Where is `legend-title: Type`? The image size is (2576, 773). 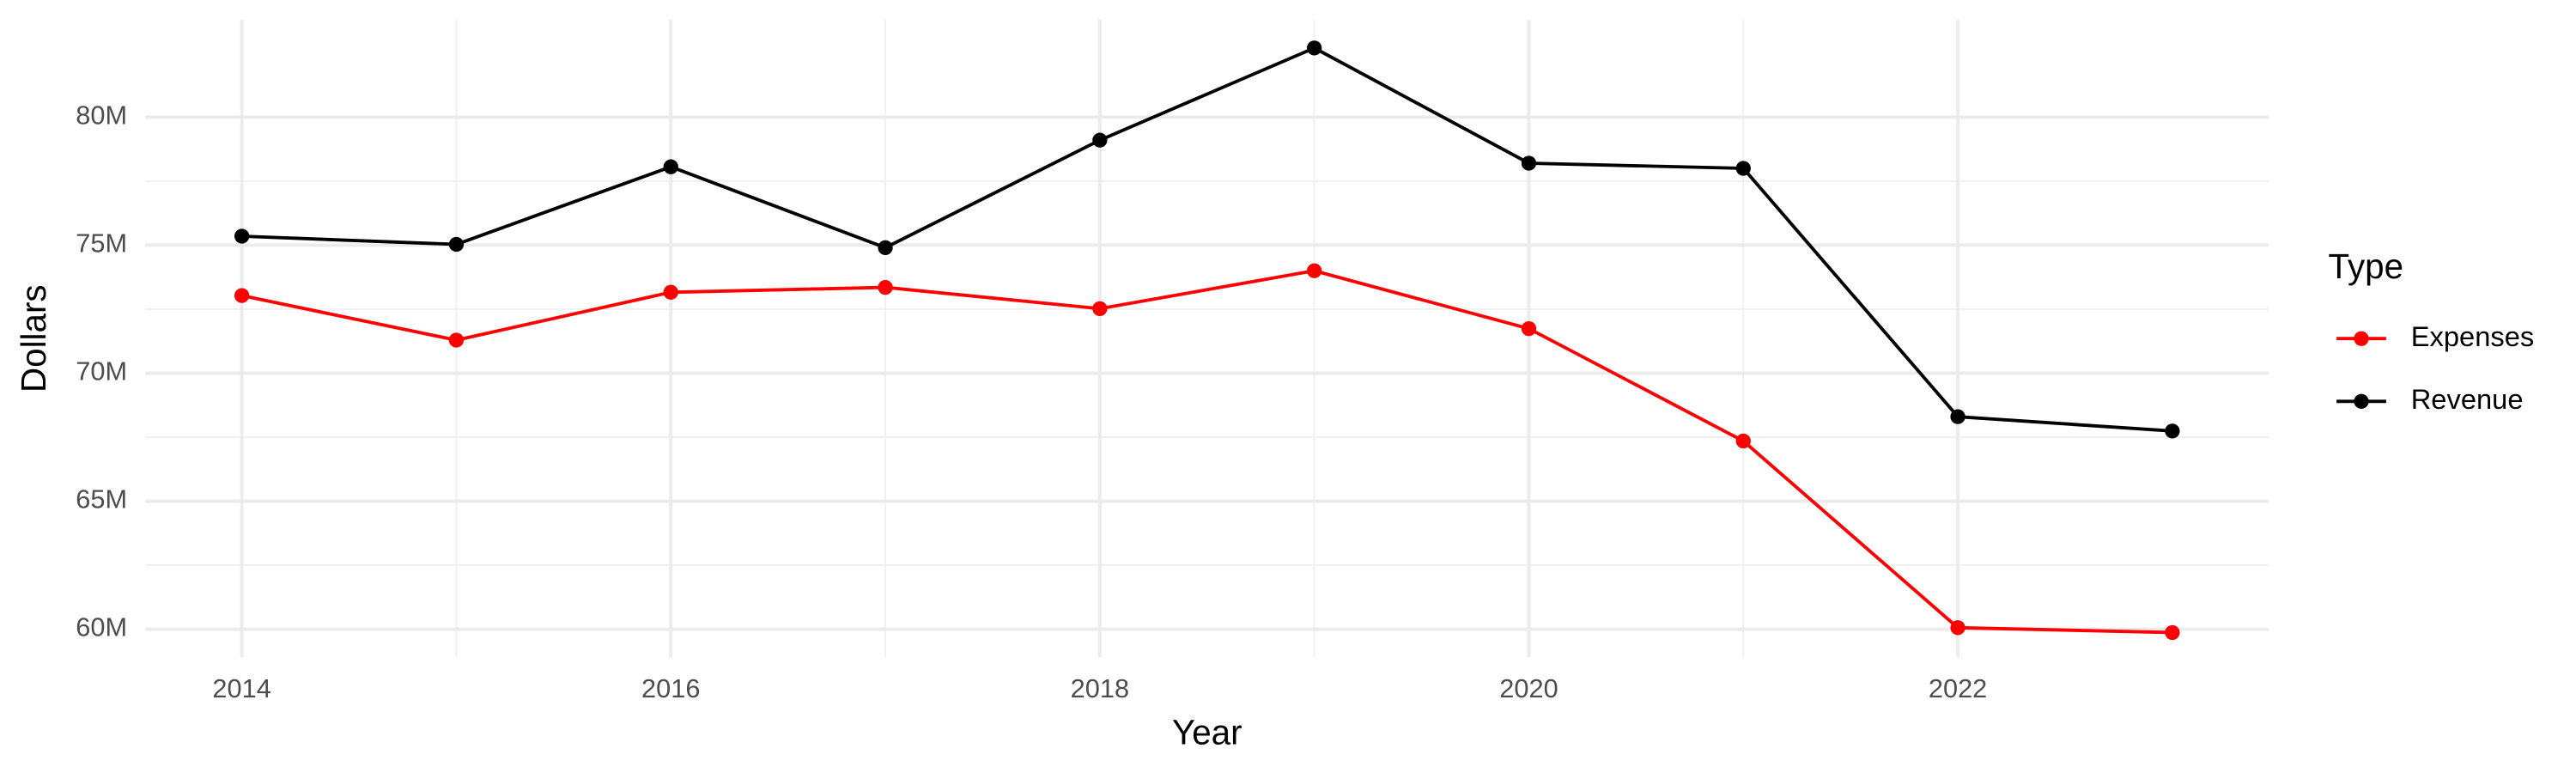
legend-title: Type is located at coordinates (2367, 266).